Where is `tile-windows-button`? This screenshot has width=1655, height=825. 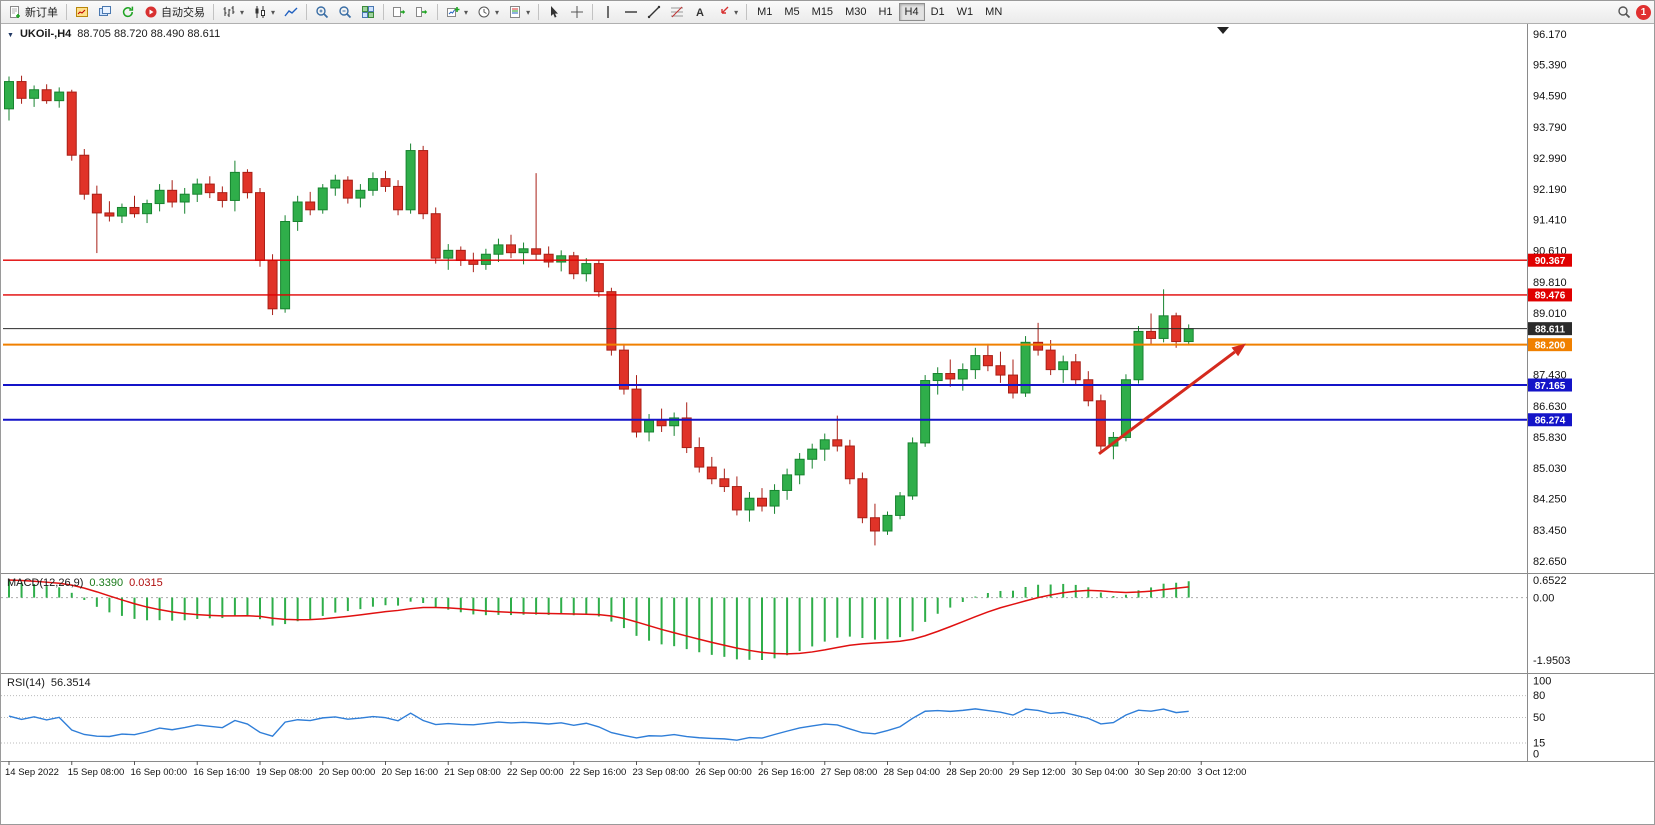 tile-windows-button is located at coordinates (368, 12).